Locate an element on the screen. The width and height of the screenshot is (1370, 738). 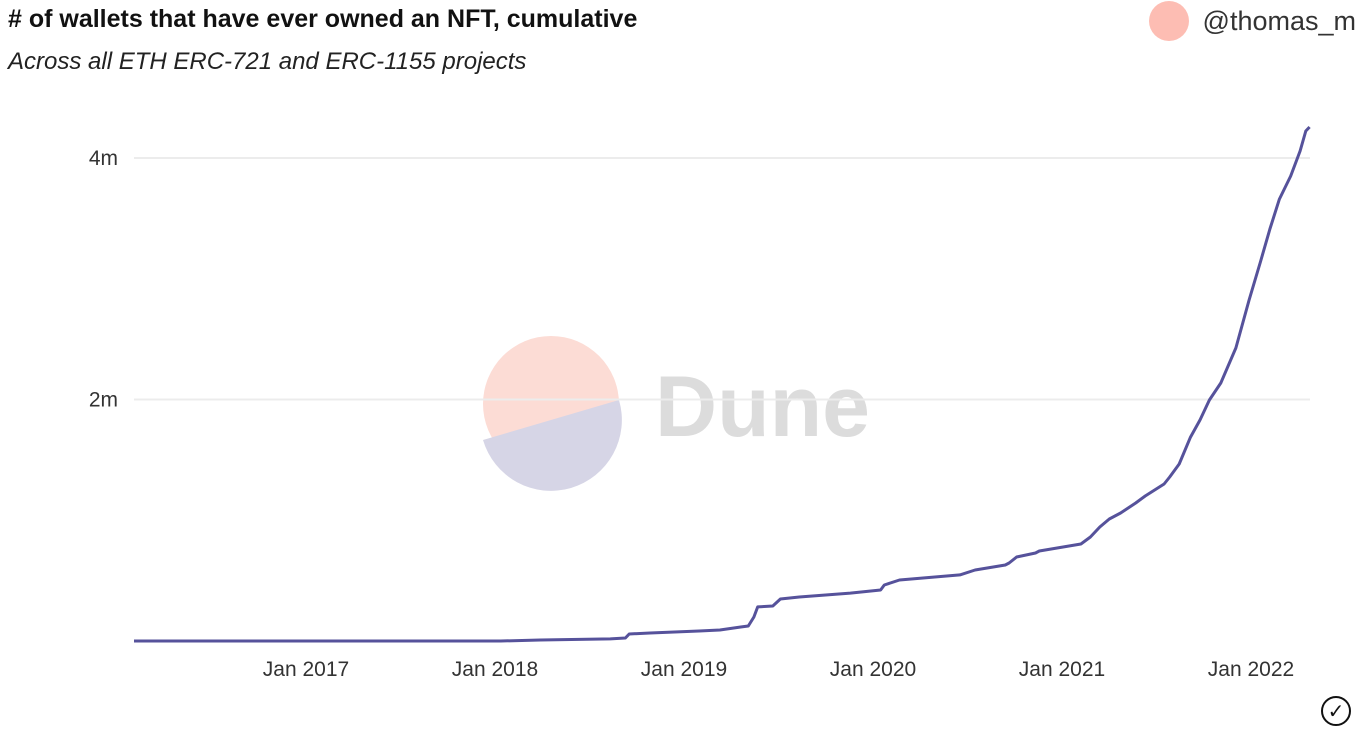
author-name: @thomas_m is located at coordinates (1279, 20).